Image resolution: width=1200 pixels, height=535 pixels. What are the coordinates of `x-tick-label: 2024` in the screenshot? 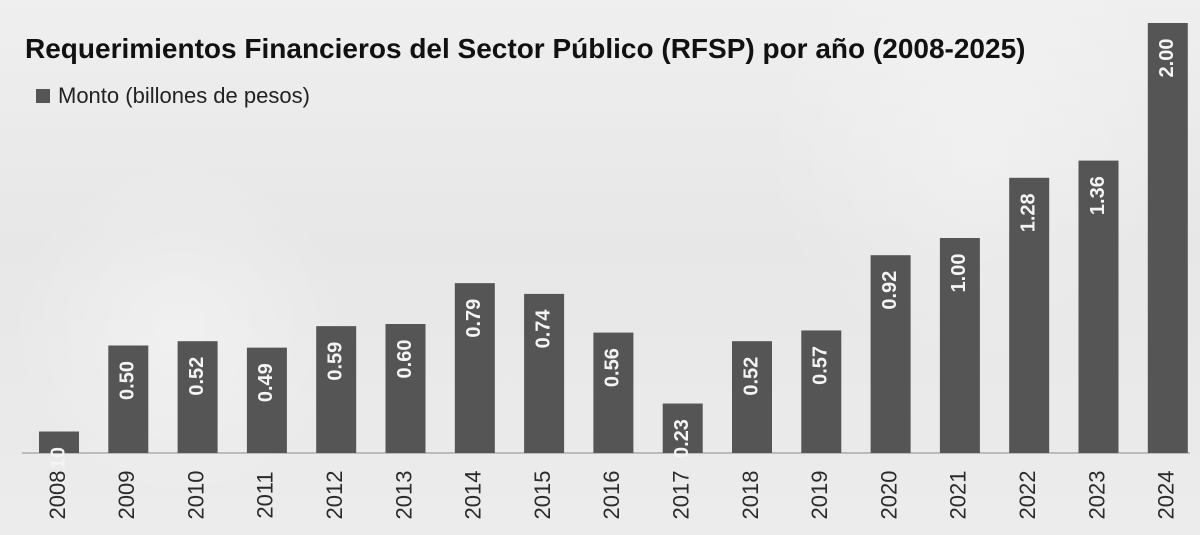 It's located at (1166, 495).